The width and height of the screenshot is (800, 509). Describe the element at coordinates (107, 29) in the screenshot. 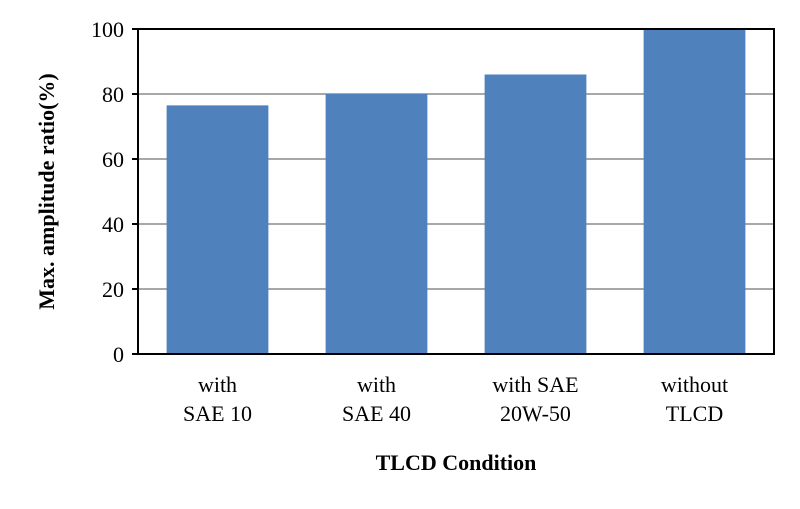

I see `y-tick-label-100: 100` at that location.